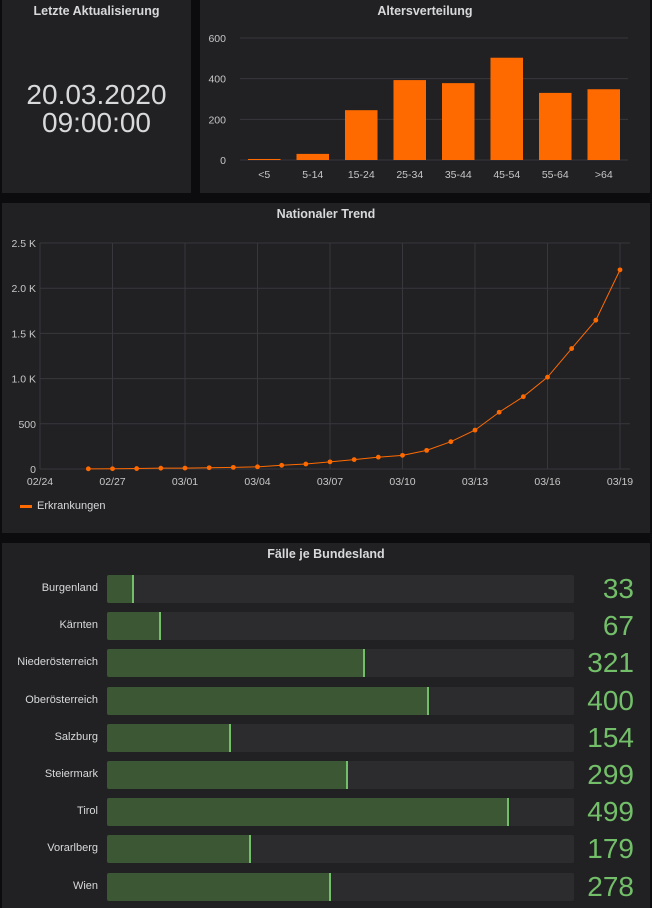  Describe the element at coordinates (87, 811) in the screenshot. I see `state-label: Tirol` at that location.